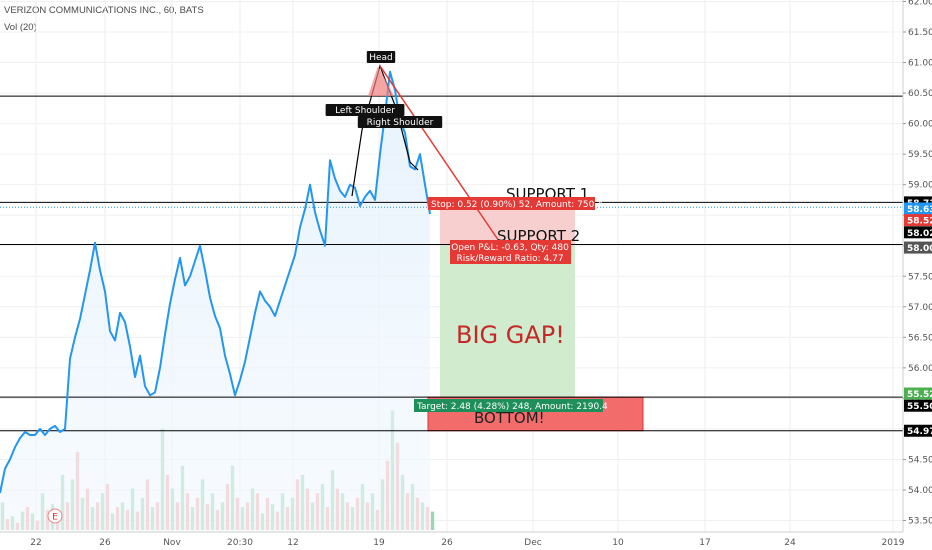 Image resolution: width=932 pixels, height=550 pixels. What do you see at coordinates (920, 125) in the screenshot?
I see `y-tick-label: 60.00` at bounding box center [920, 125].